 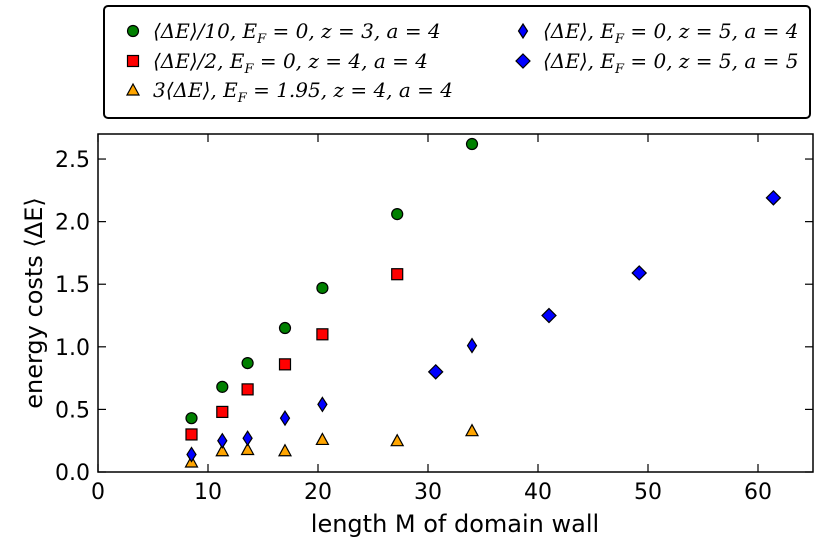 I want to click on legend-label-2: 3⟨ΔE⟩, EF = 1.95, z = 4, a = 4, so click(x=303, y=92).